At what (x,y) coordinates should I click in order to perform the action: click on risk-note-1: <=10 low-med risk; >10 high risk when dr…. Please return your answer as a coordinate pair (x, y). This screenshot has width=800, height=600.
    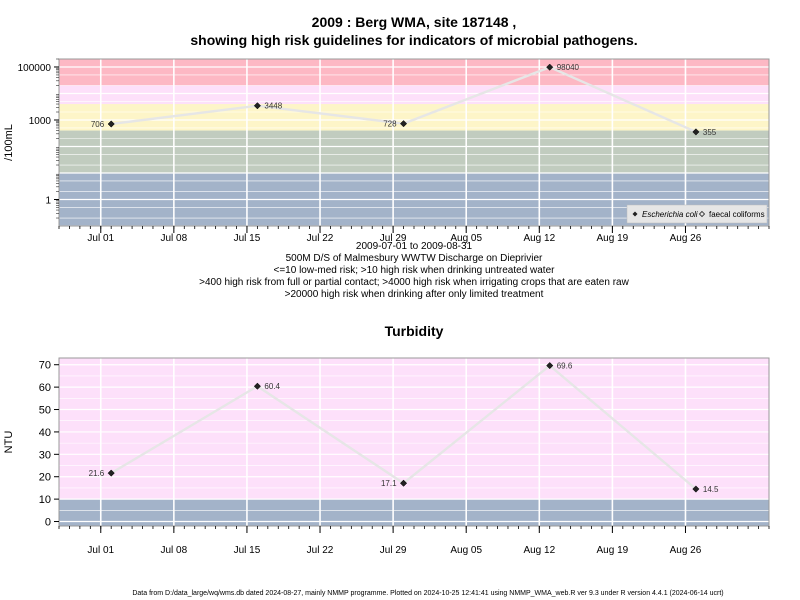
    Looking at the image, I should click on (415, 270).